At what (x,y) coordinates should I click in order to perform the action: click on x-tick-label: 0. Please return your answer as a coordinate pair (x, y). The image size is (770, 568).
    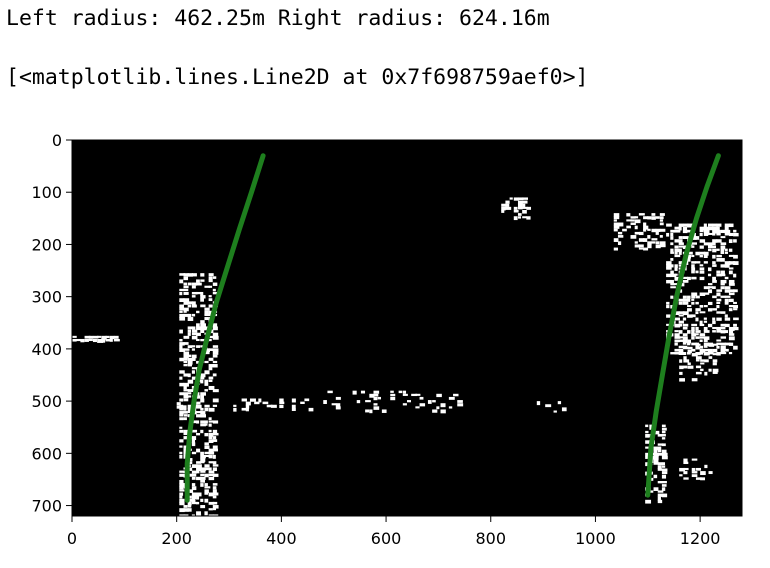
    Looking at the image, I should click on (72, 538).